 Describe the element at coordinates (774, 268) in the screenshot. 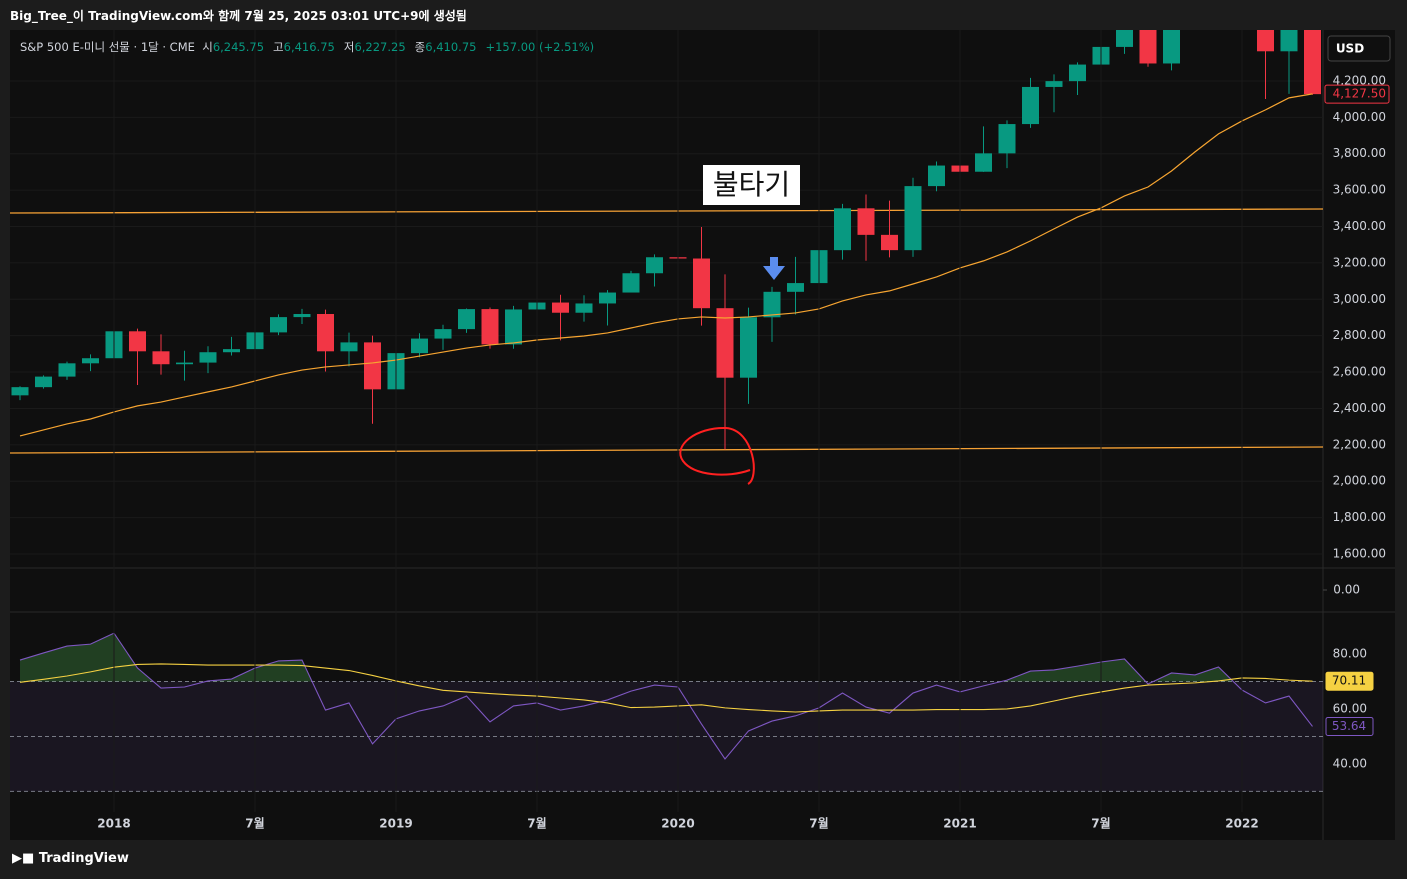

I see `arrow` at that location.